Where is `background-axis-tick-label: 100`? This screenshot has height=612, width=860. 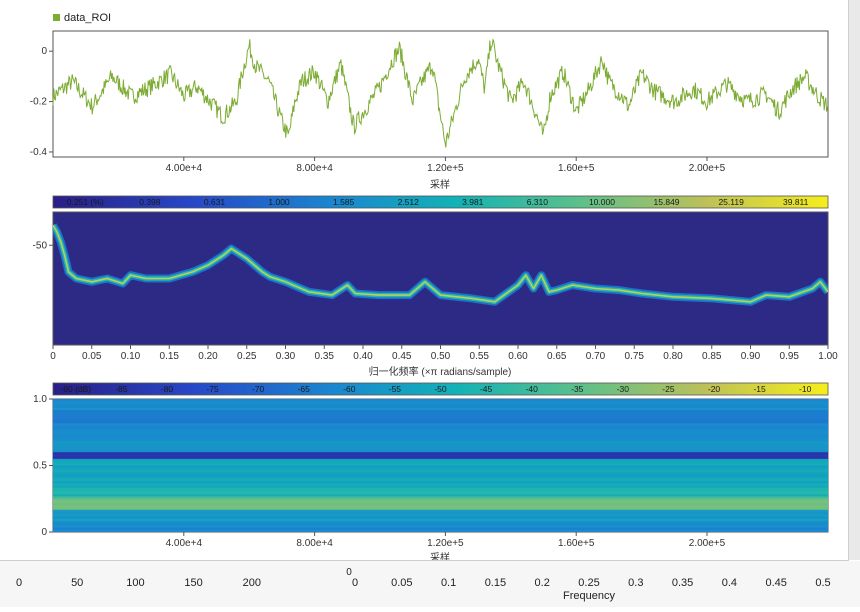
background-axis-tick-label: 100 is located at coordinates (135, 583).